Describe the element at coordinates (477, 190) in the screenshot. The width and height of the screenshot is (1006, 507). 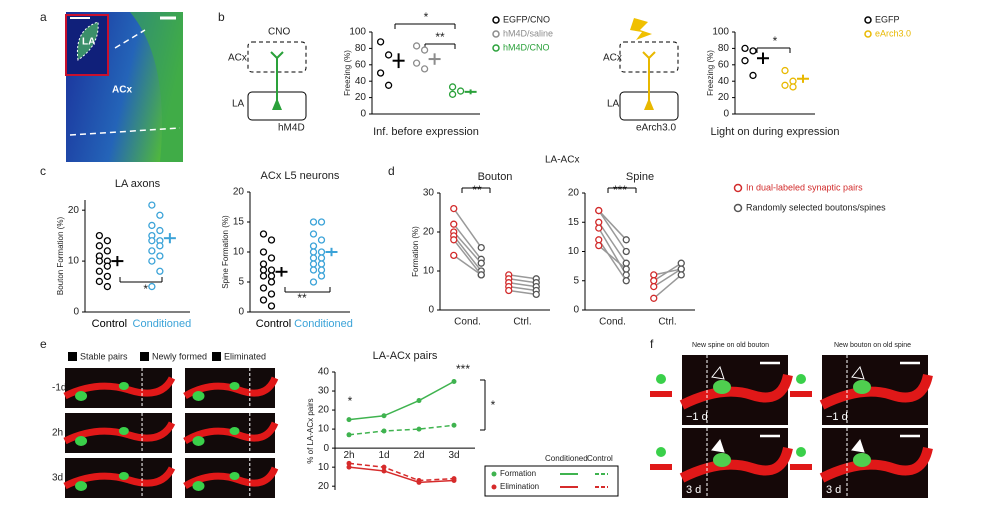
I see `significance: **` at that location.